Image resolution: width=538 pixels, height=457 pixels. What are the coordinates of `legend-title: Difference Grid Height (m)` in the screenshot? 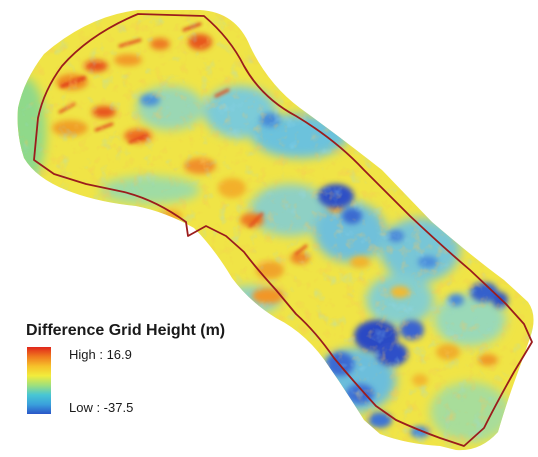 It's located at (126, 330).